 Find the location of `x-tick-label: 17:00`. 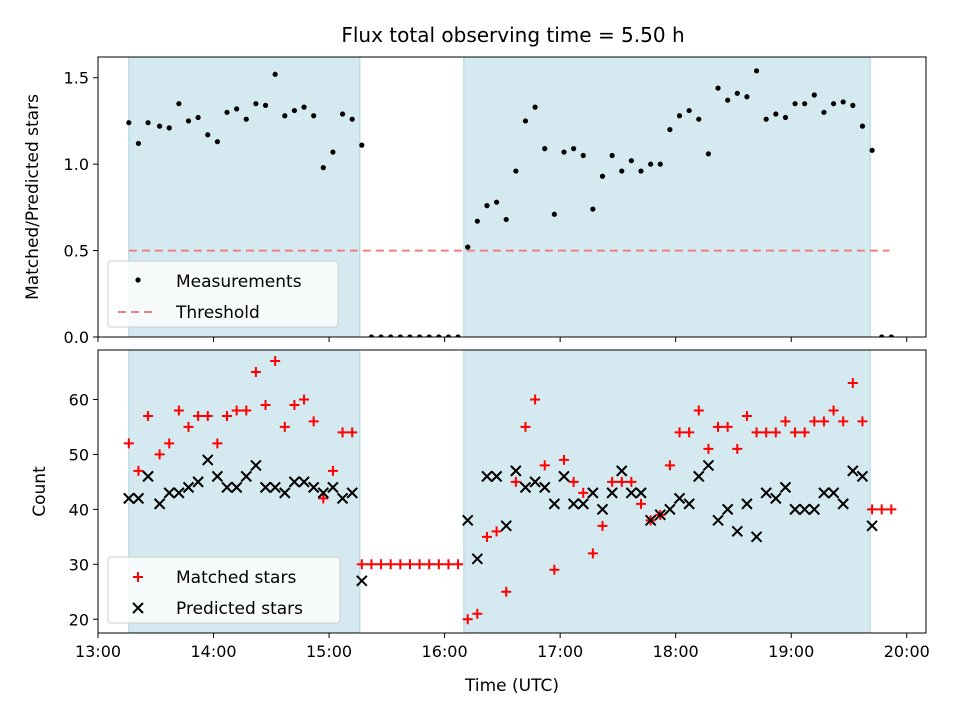

x-tick-label: 17:00 is located at coordinates (560, 651).